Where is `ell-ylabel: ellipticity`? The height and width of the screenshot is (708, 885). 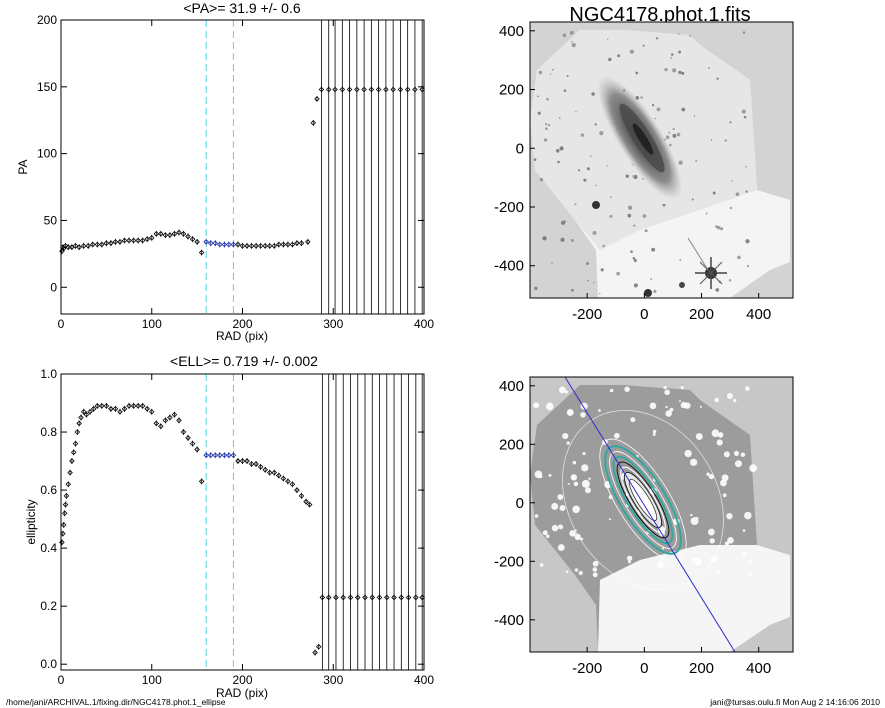 ell-ylabel: ellipticity is located at coordinates (31, 521).